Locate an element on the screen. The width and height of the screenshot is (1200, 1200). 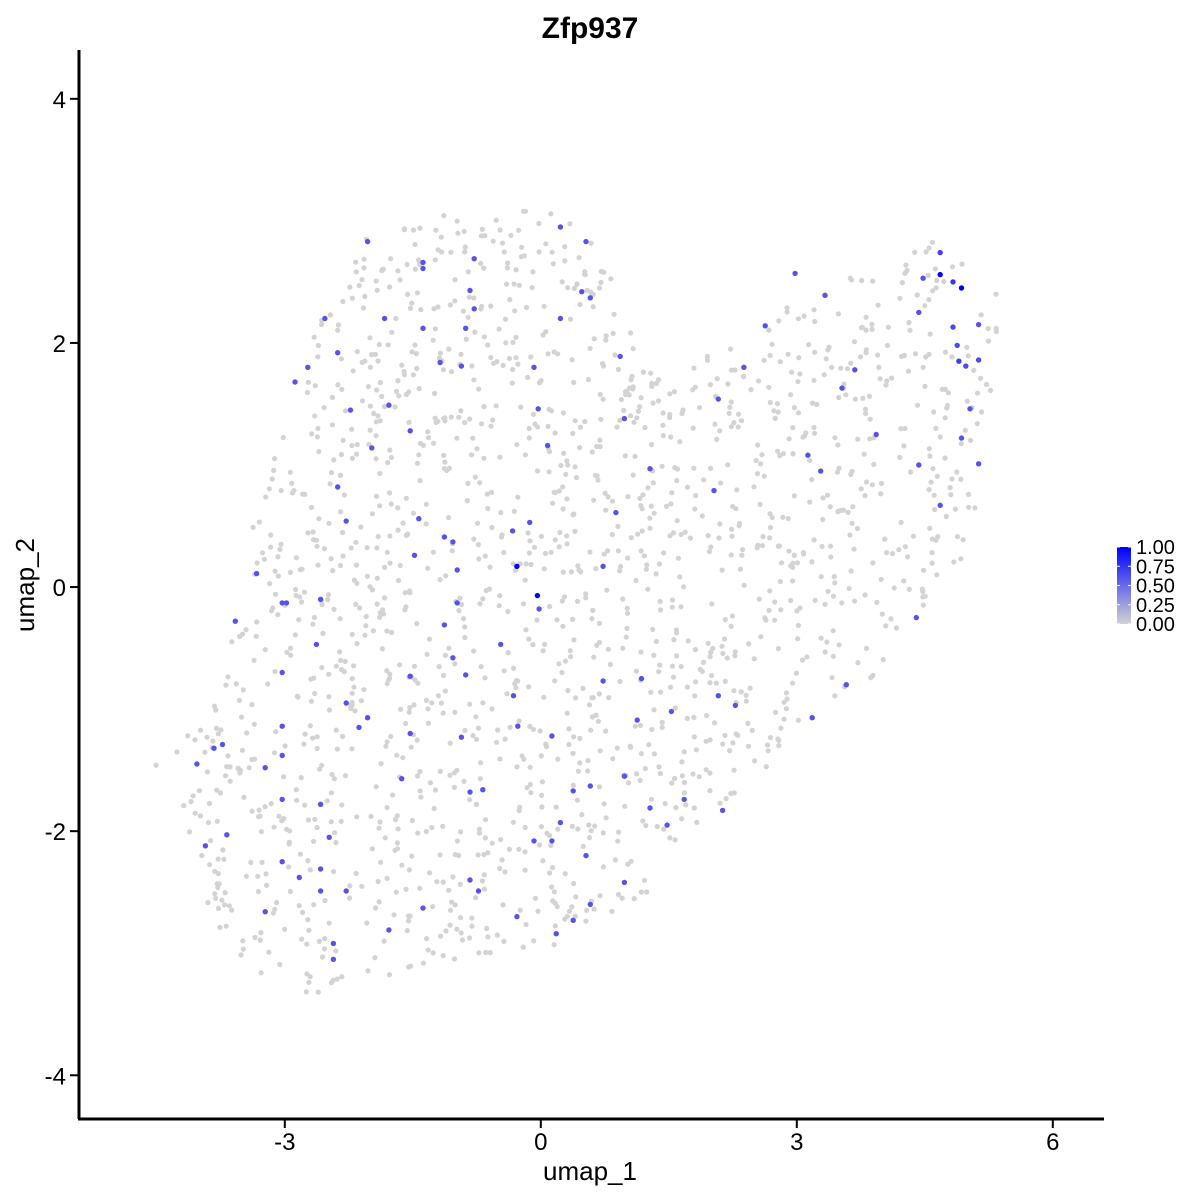
y-axis-label: umap_2 is located at coordinates (25, 585).